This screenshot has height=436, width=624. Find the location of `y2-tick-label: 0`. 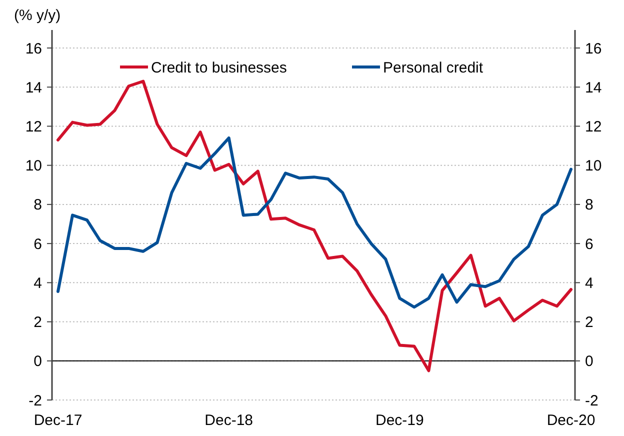

y2-tick-label: 0 is located at coordinates (589, 361).